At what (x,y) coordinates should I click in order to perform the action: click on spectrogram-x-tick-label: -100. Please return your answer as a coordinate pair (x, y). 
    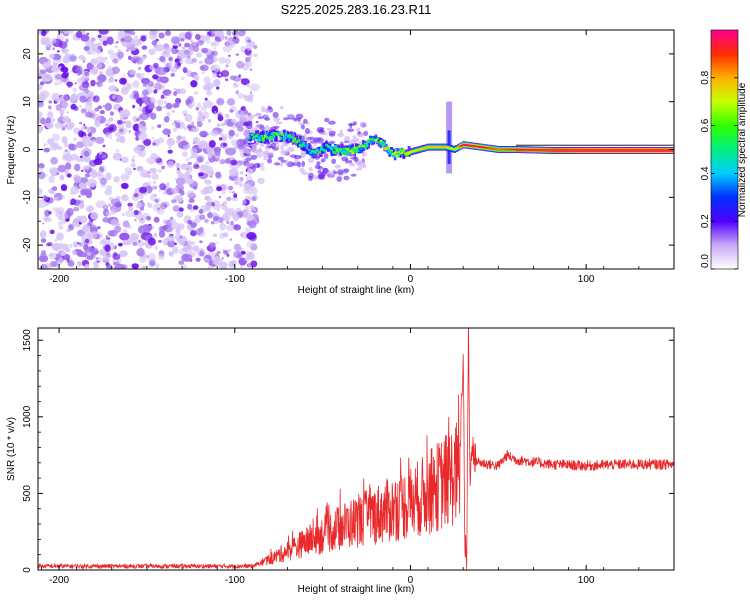
    Looking at the image, I should click on (235, 279).